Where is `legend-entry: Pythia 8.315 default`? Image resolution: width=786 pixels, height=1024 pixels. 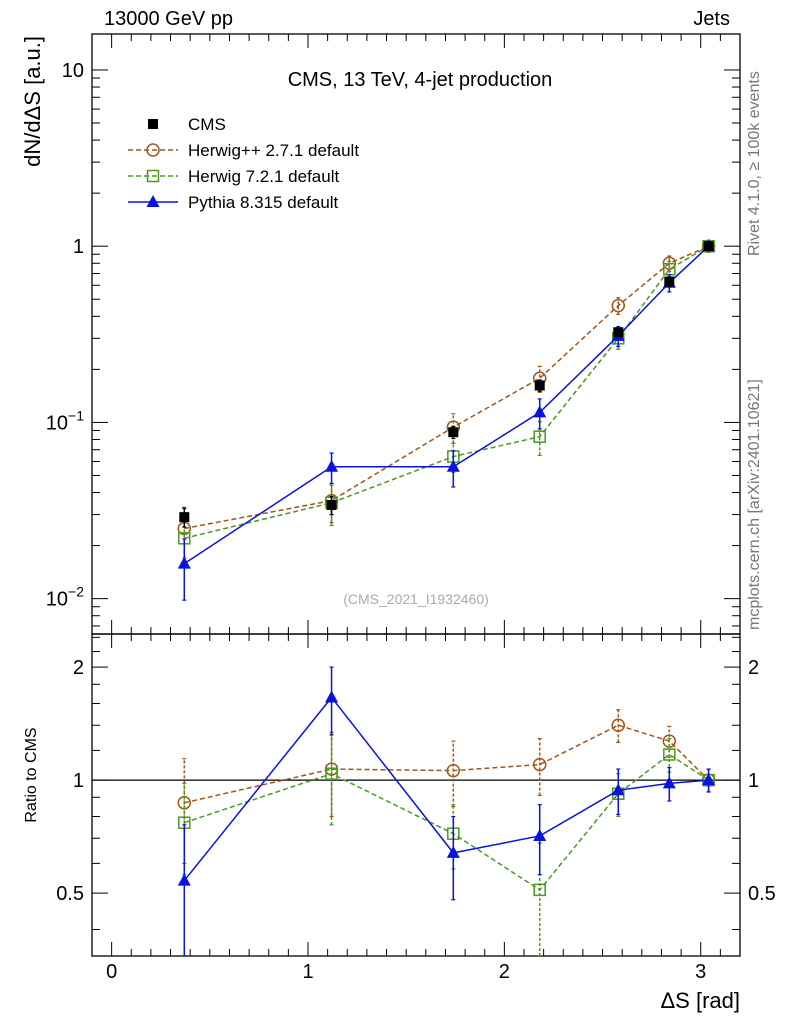 legend-entry: Pythia 8.315 default is located at coordinates (233, 202).